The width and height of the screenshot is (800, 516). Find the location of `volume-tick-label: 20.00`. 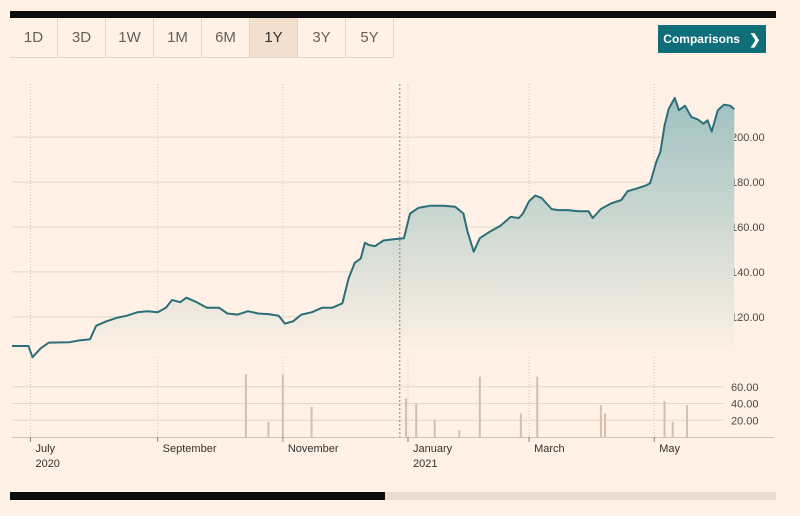

volume-tick-label: 20.00 is located at coordinates (745, 421).